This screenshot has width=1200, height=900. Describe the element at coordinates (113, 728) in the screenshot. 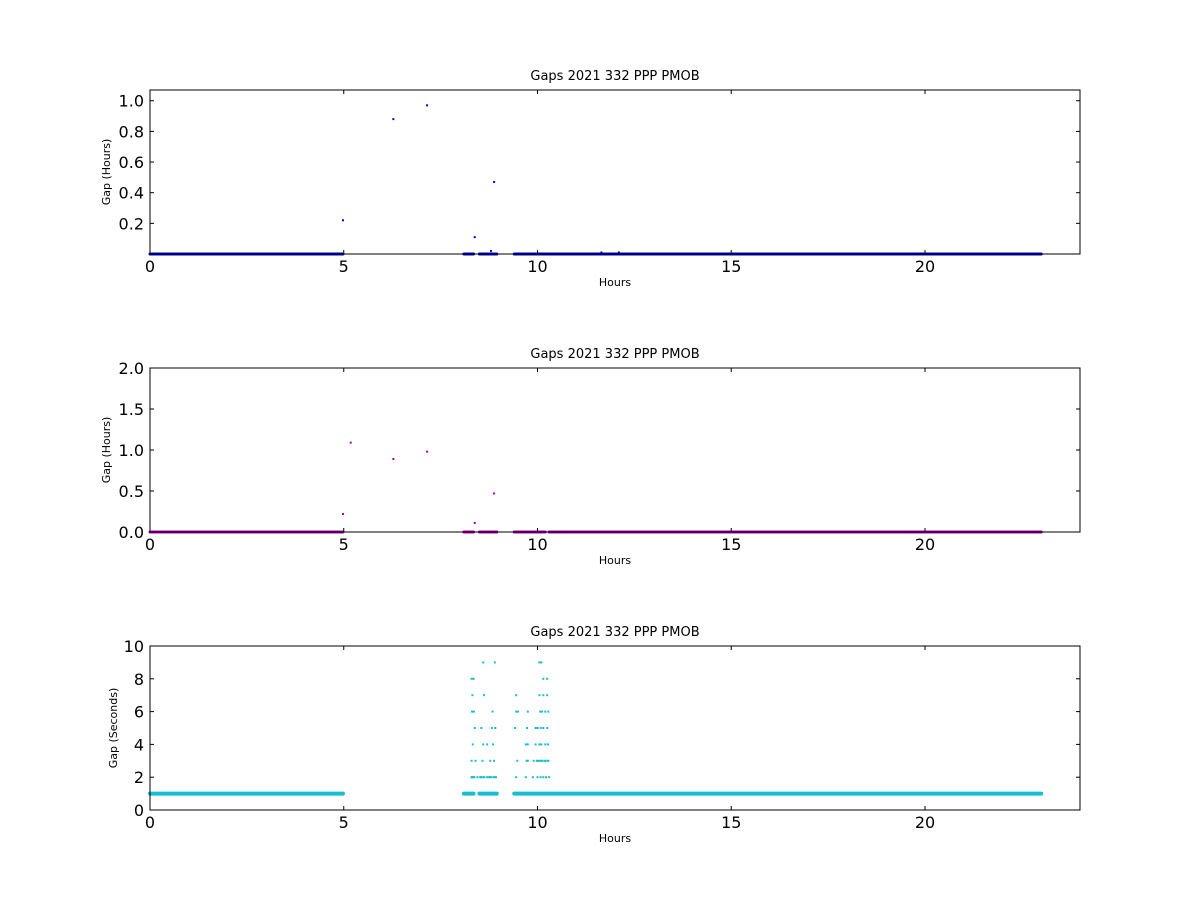

I see `y-axis-label: Gap (Seconds)` at that location.